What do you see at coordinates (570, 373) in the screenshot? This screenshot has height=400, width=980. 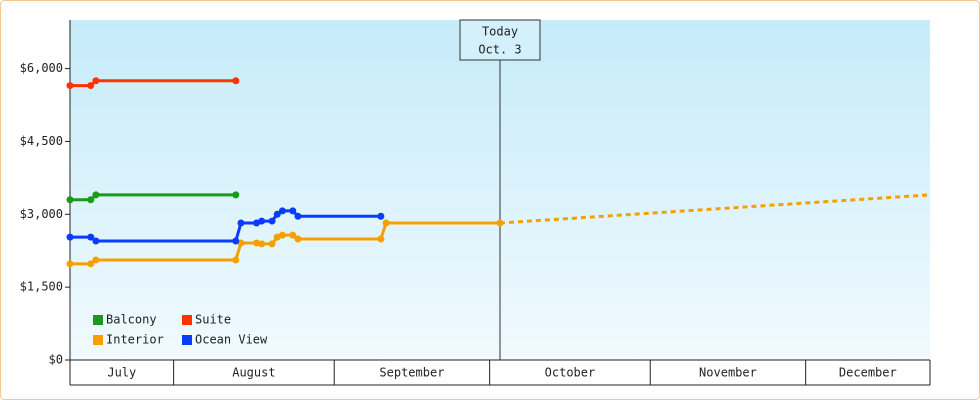 I see `x-category-label: October` at bounding box center [570, 373].